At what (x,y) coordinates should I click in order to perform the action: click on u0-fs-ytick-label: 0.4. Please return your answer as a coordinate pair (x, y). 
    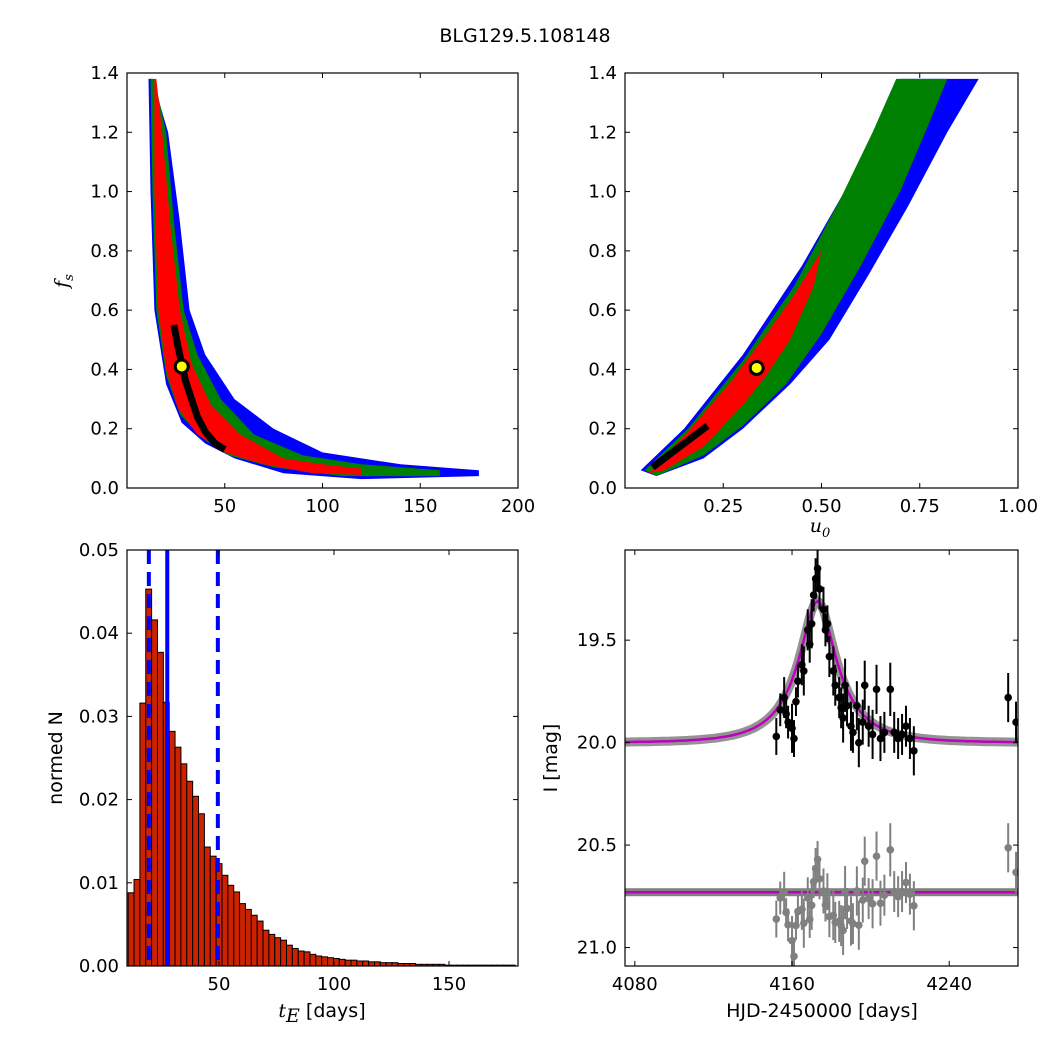
    Looking at the image, I should click on (602, 369).